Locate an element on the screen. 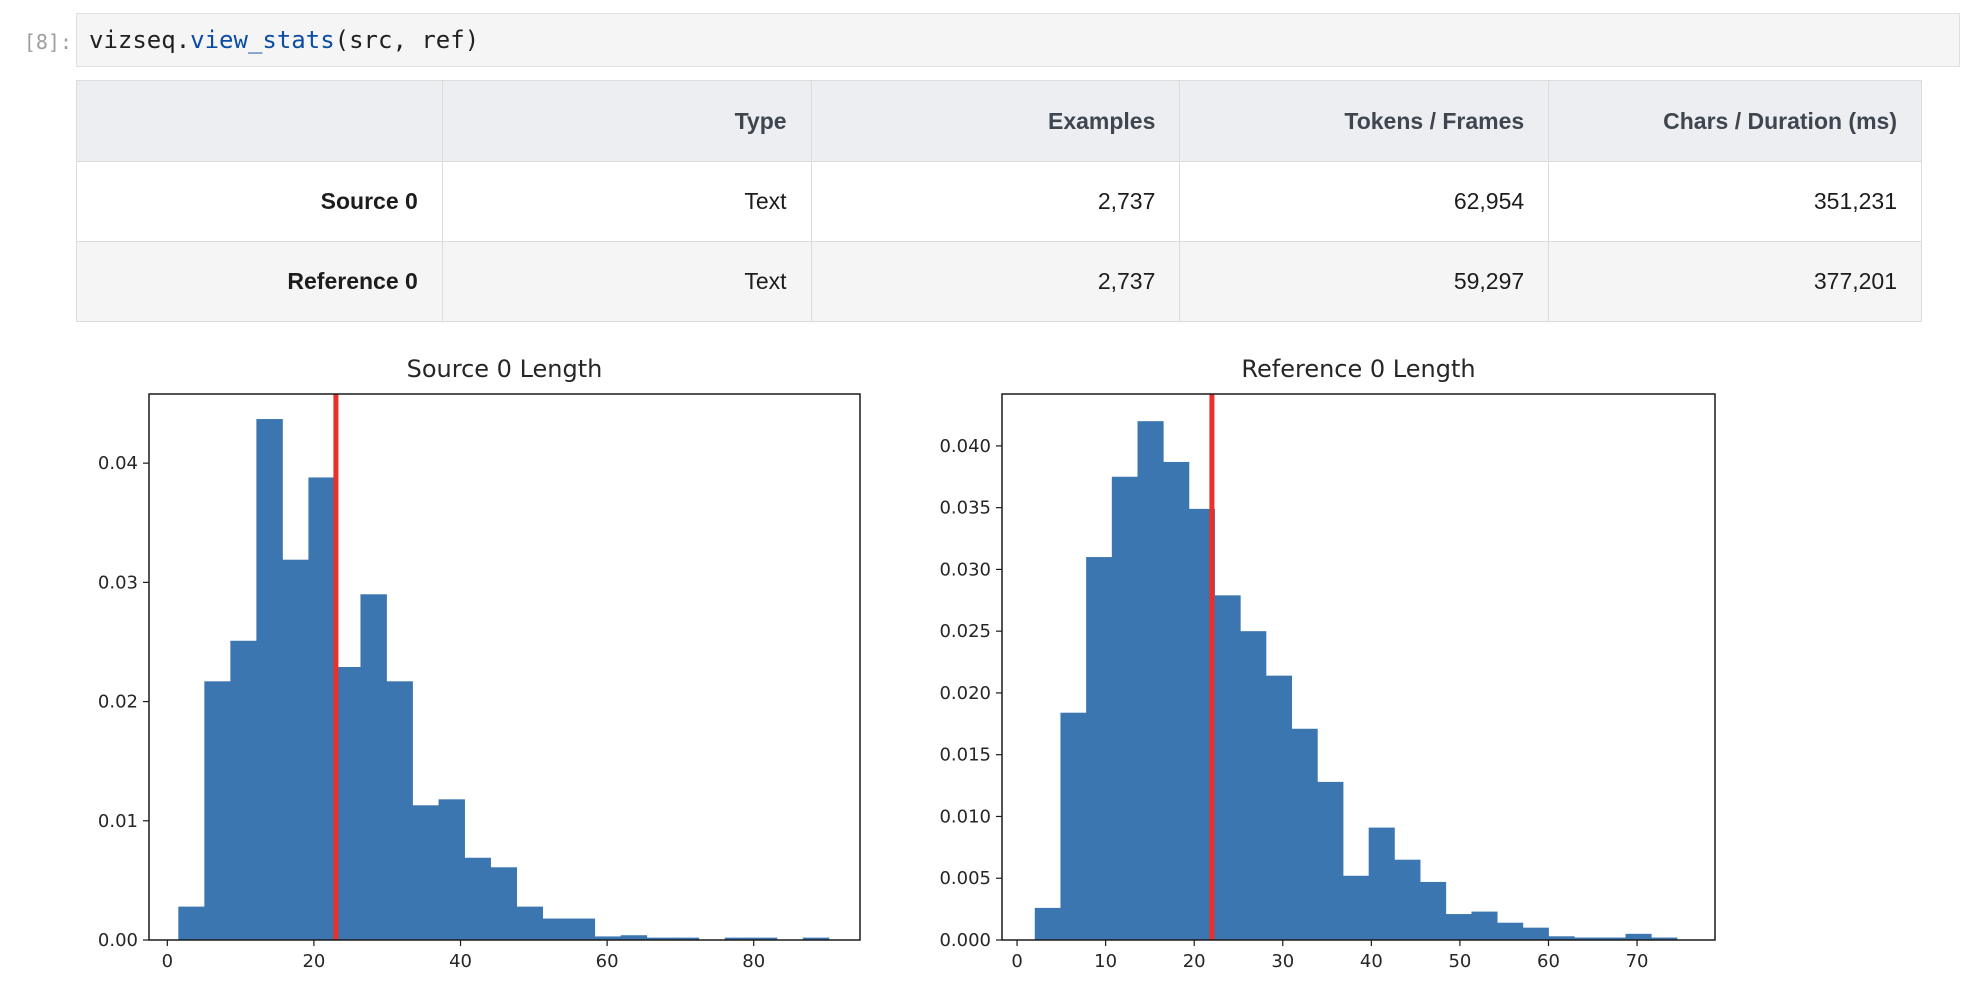  y-tick-label: 0.00 is located at coordinates (118, 940).